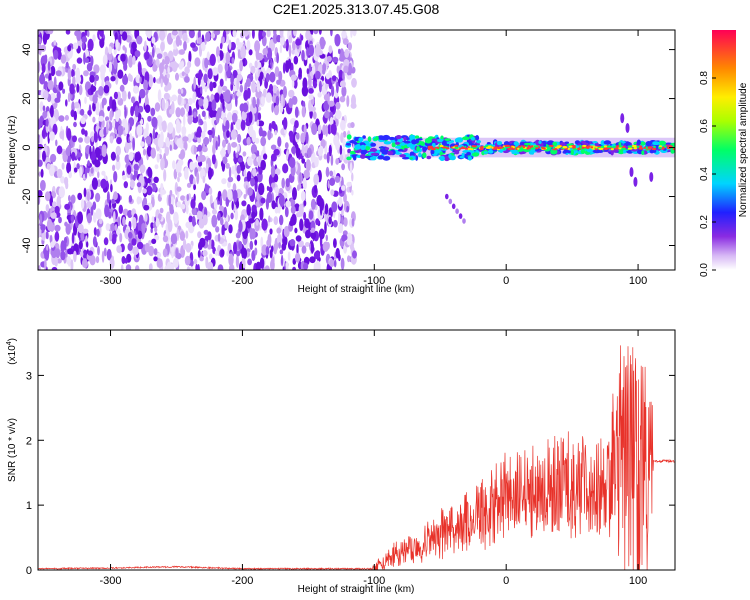 The image size is (750, 600). Describe the element at coordinates (29, 506) in the screenshot. I see `y-tick-label: 1` at that location.